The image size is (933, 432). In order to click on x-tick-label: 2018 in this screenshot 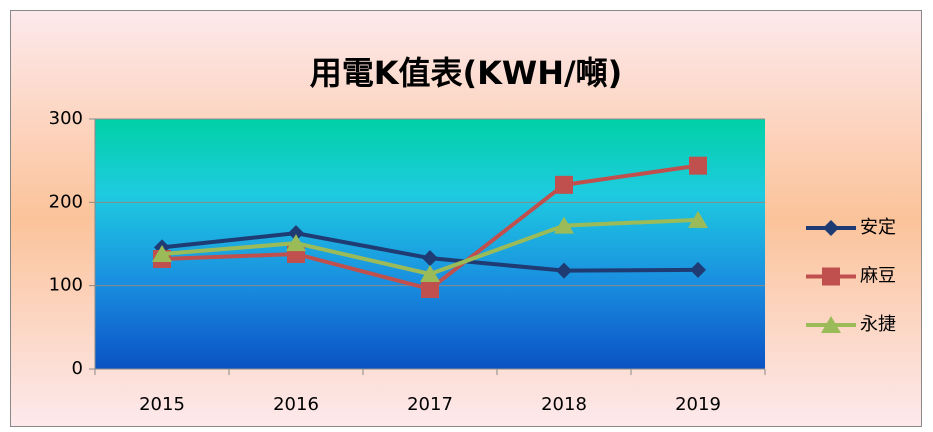, I will do `click(564, 404)`.